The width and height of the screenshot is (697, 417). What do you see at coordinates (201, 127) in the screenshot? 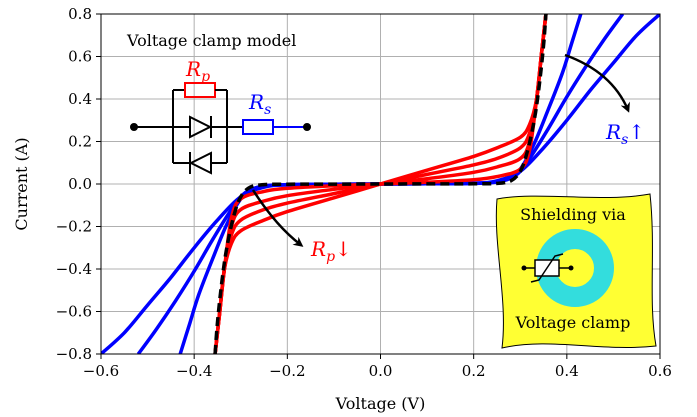
I see `diode-forward-icon` at bounding box center [201, 127].